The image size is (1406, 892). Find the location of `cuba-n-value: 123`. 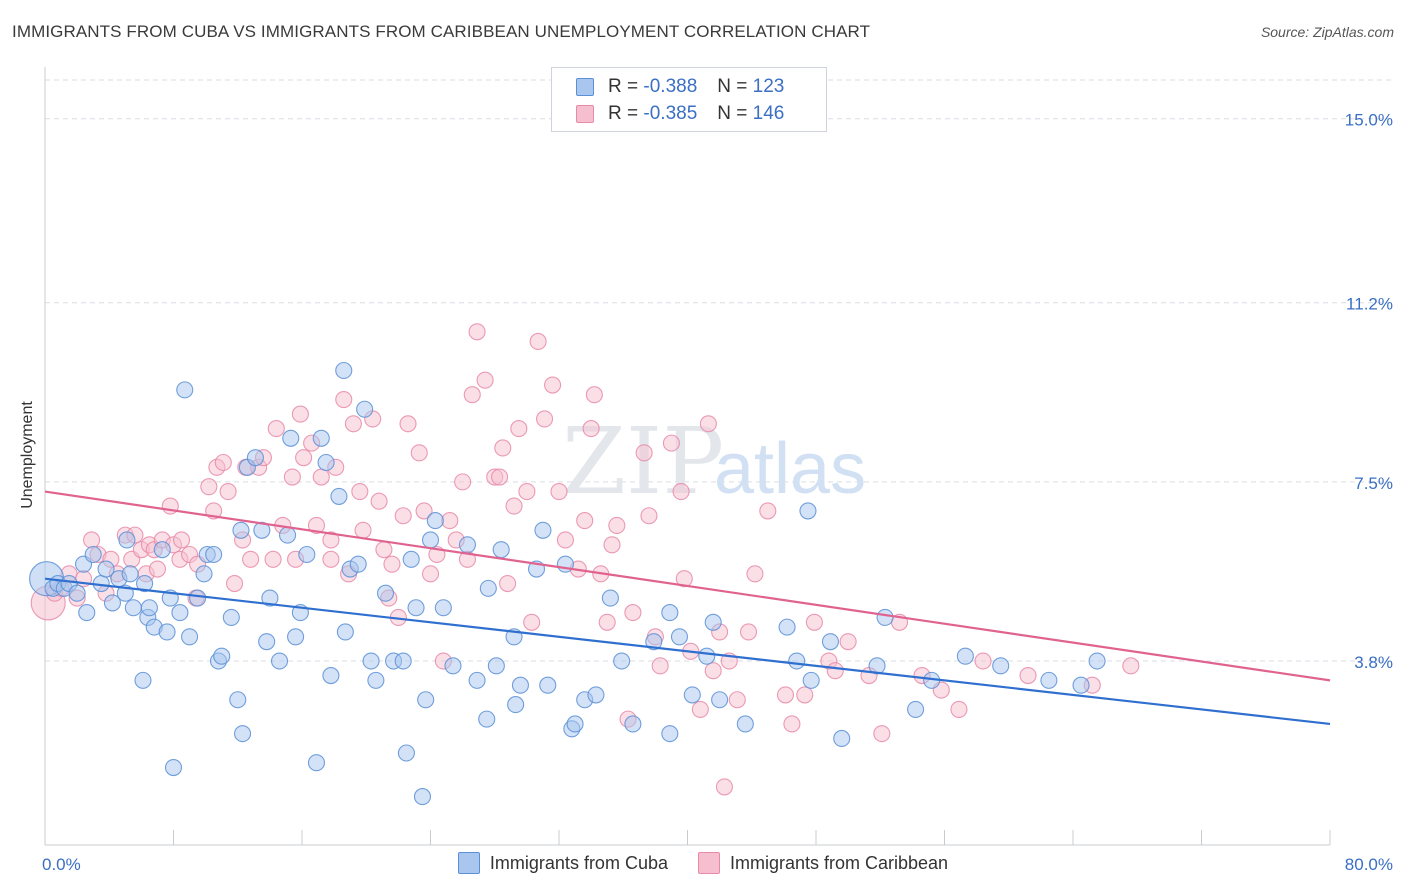

cuba-n-value: 123 is located at coordinates (768, 86).